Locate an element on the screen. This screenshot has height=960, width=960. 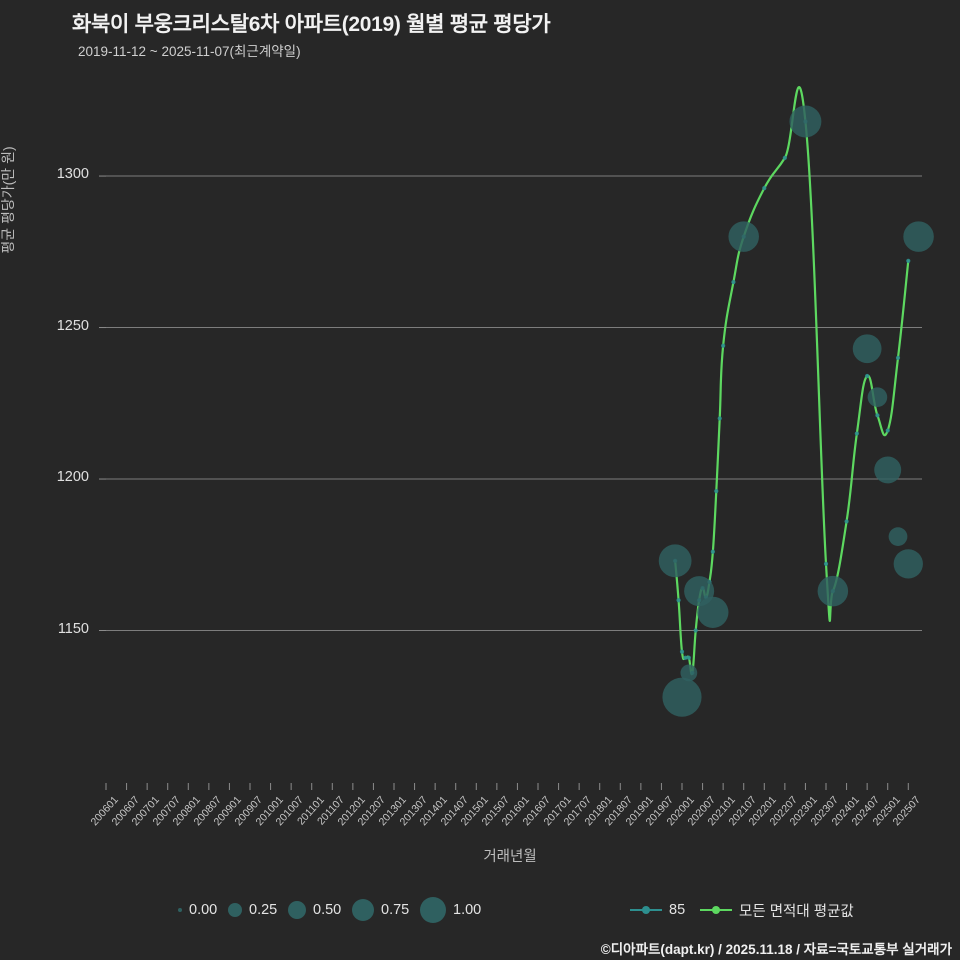
x-axis-label: 거래년월 is located at coordinates (510, 857).